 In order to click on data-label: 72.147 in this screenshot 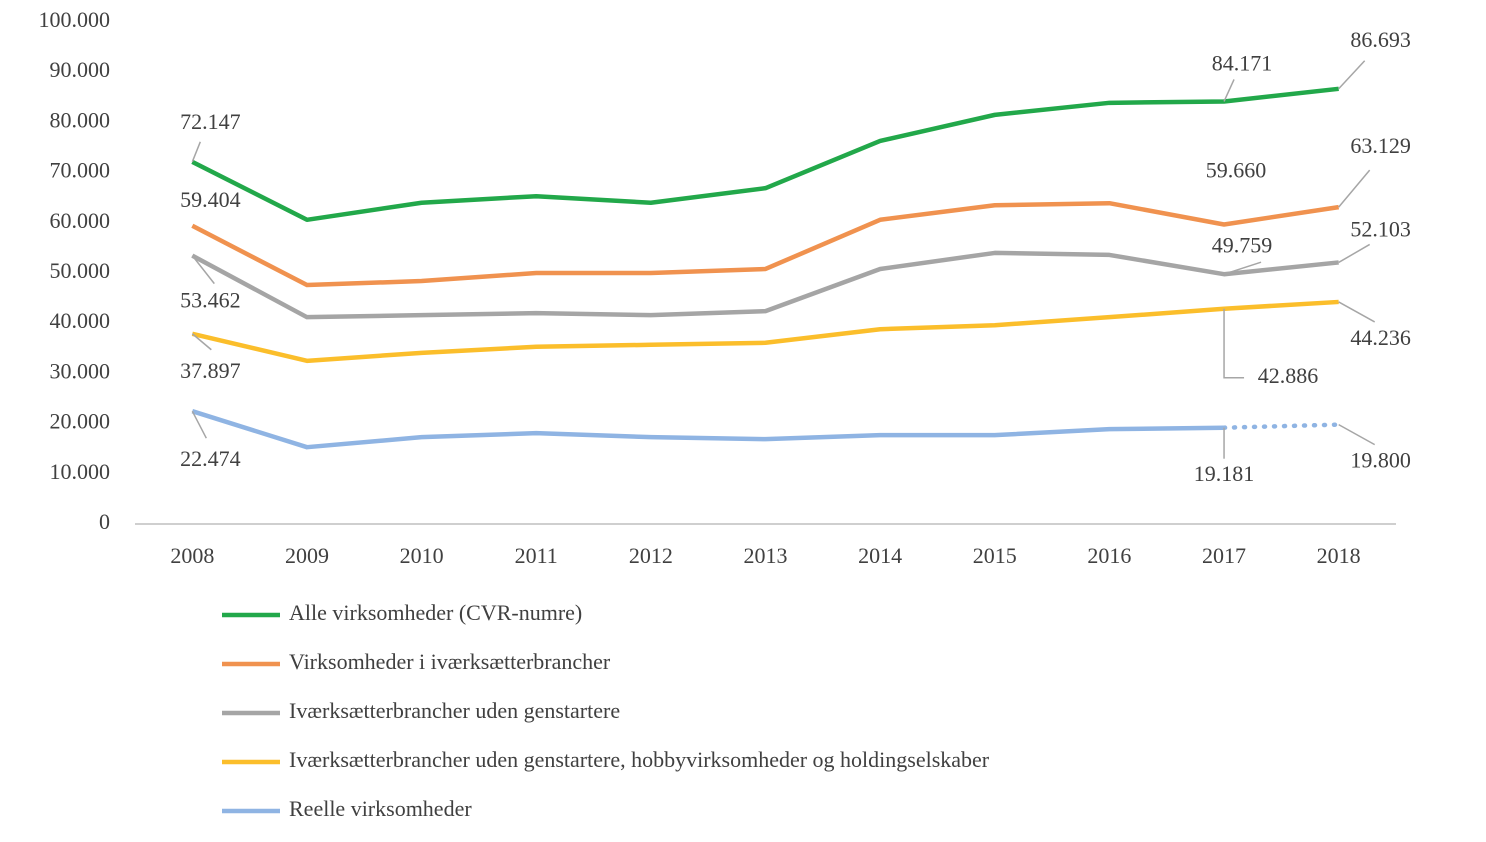, I will do `click(210, 121)`.